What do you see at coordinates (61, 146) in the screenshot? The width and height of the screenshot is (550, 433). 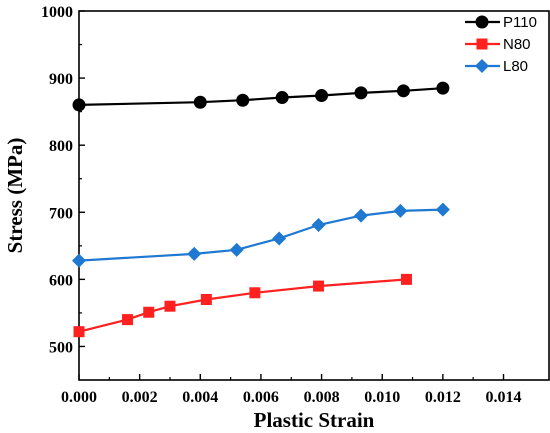 I see `y-tick-label: 800` at bounding box center [61, 146].